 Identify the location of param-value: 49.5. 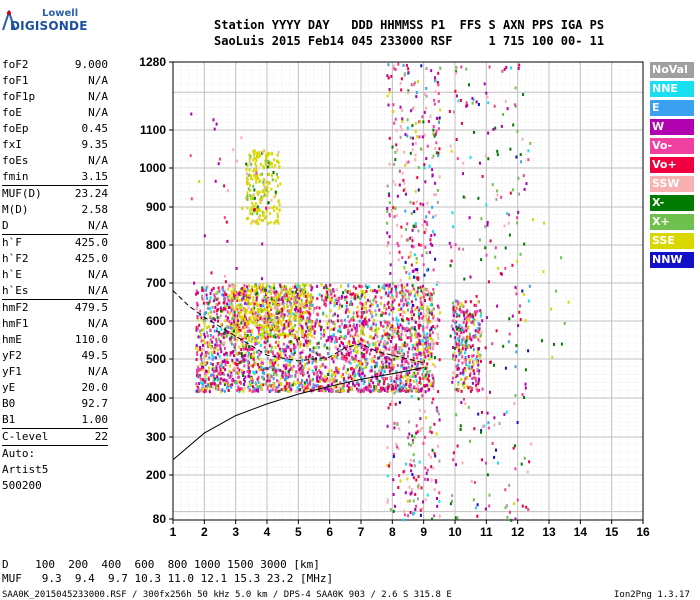
(95, 355).